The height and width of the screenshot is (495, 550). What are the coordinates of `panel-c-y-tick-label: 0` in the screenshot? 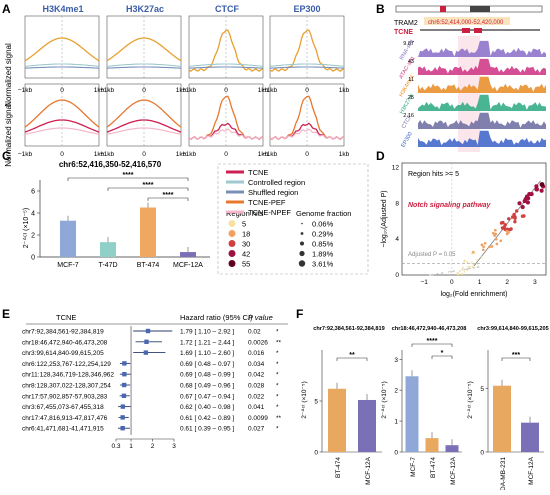 It's located at (33, 258).